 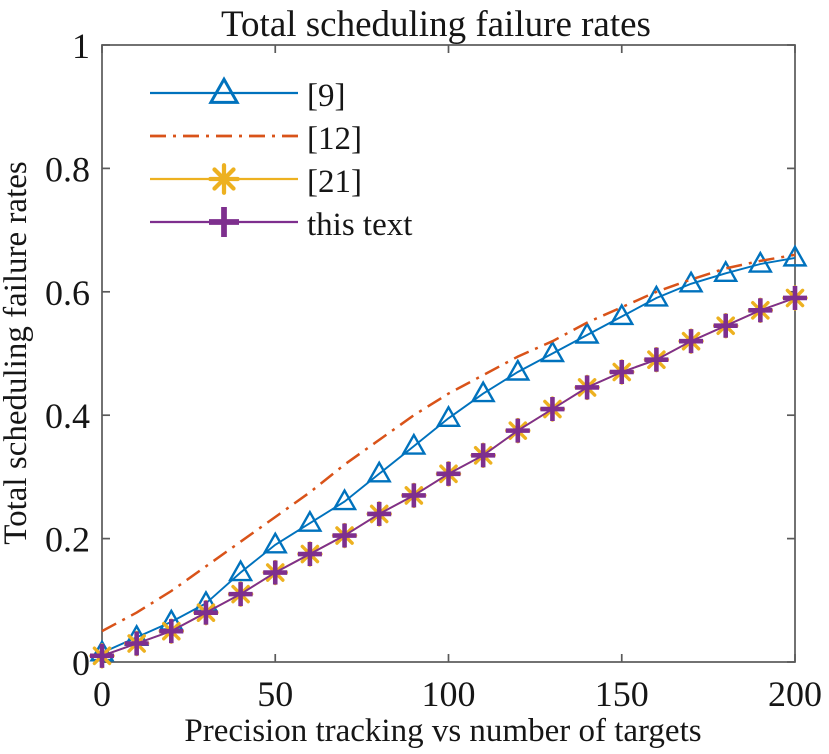 I want to click on legend-label-series-9: [9], so click(x=326, y=96).